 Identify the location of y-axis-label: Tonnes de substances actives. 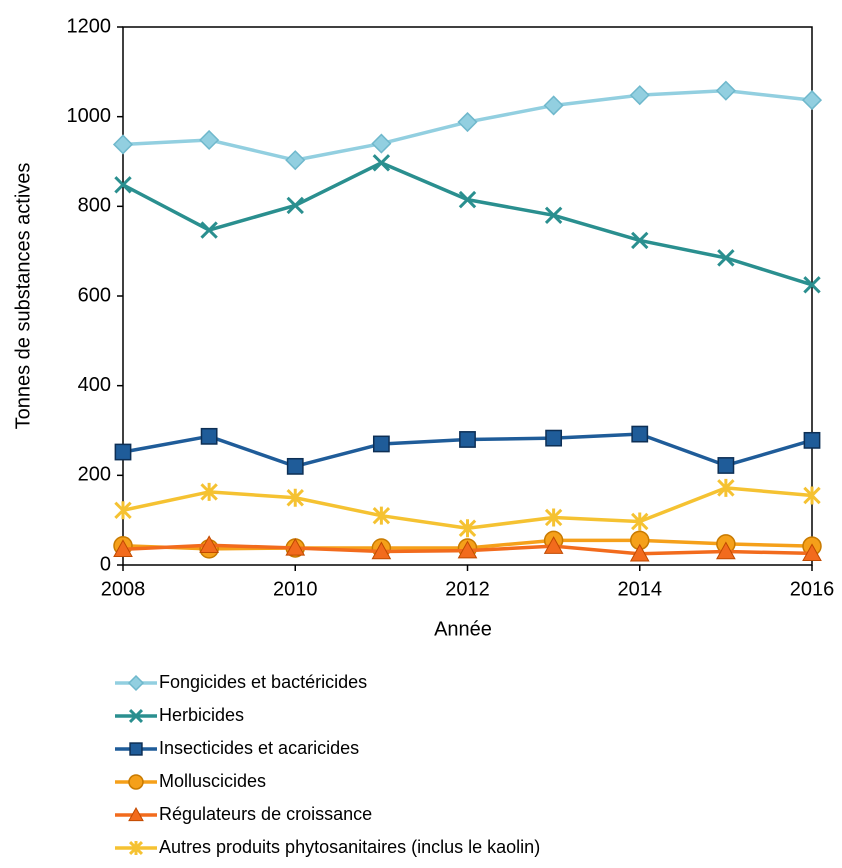
(23, 296).